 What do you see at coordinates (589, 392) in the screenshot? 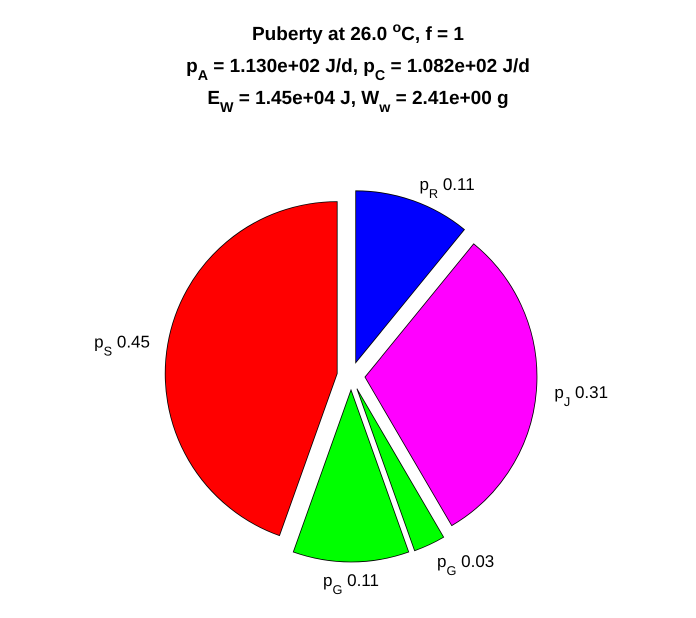
I see `data-label: 0.31` at bounding box center [589, 392].